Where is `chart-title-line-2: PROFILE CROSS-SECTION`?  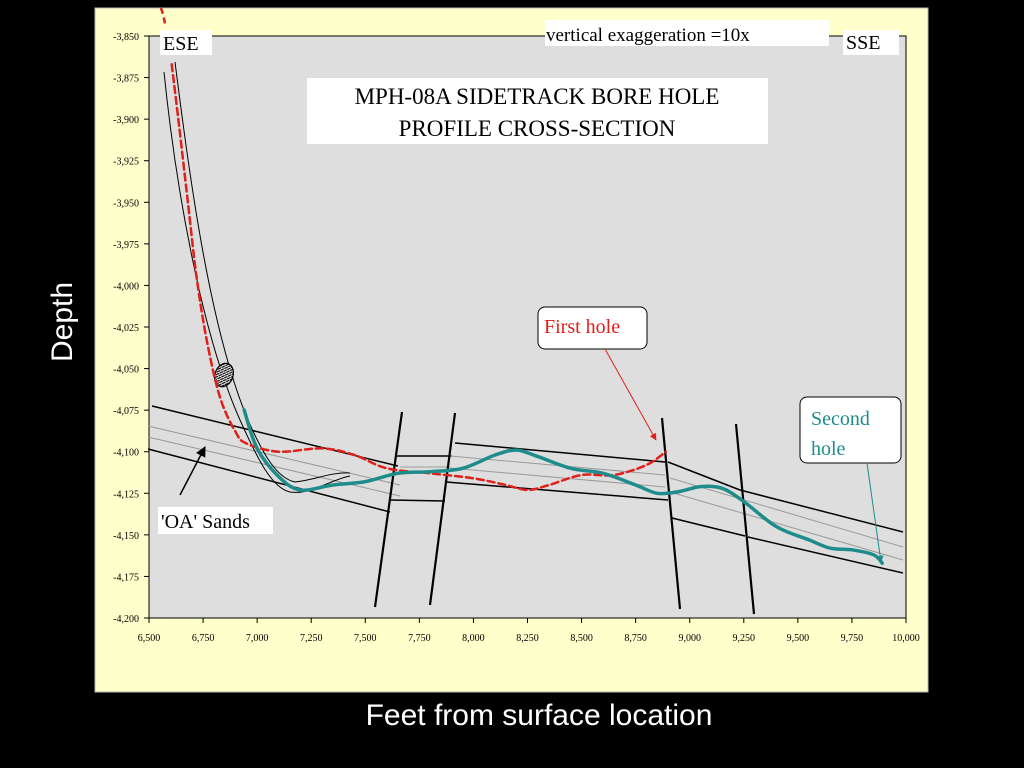
chart-title-line-2: PROFILE CROSS-SECTION is located at coordinates (537, 128).